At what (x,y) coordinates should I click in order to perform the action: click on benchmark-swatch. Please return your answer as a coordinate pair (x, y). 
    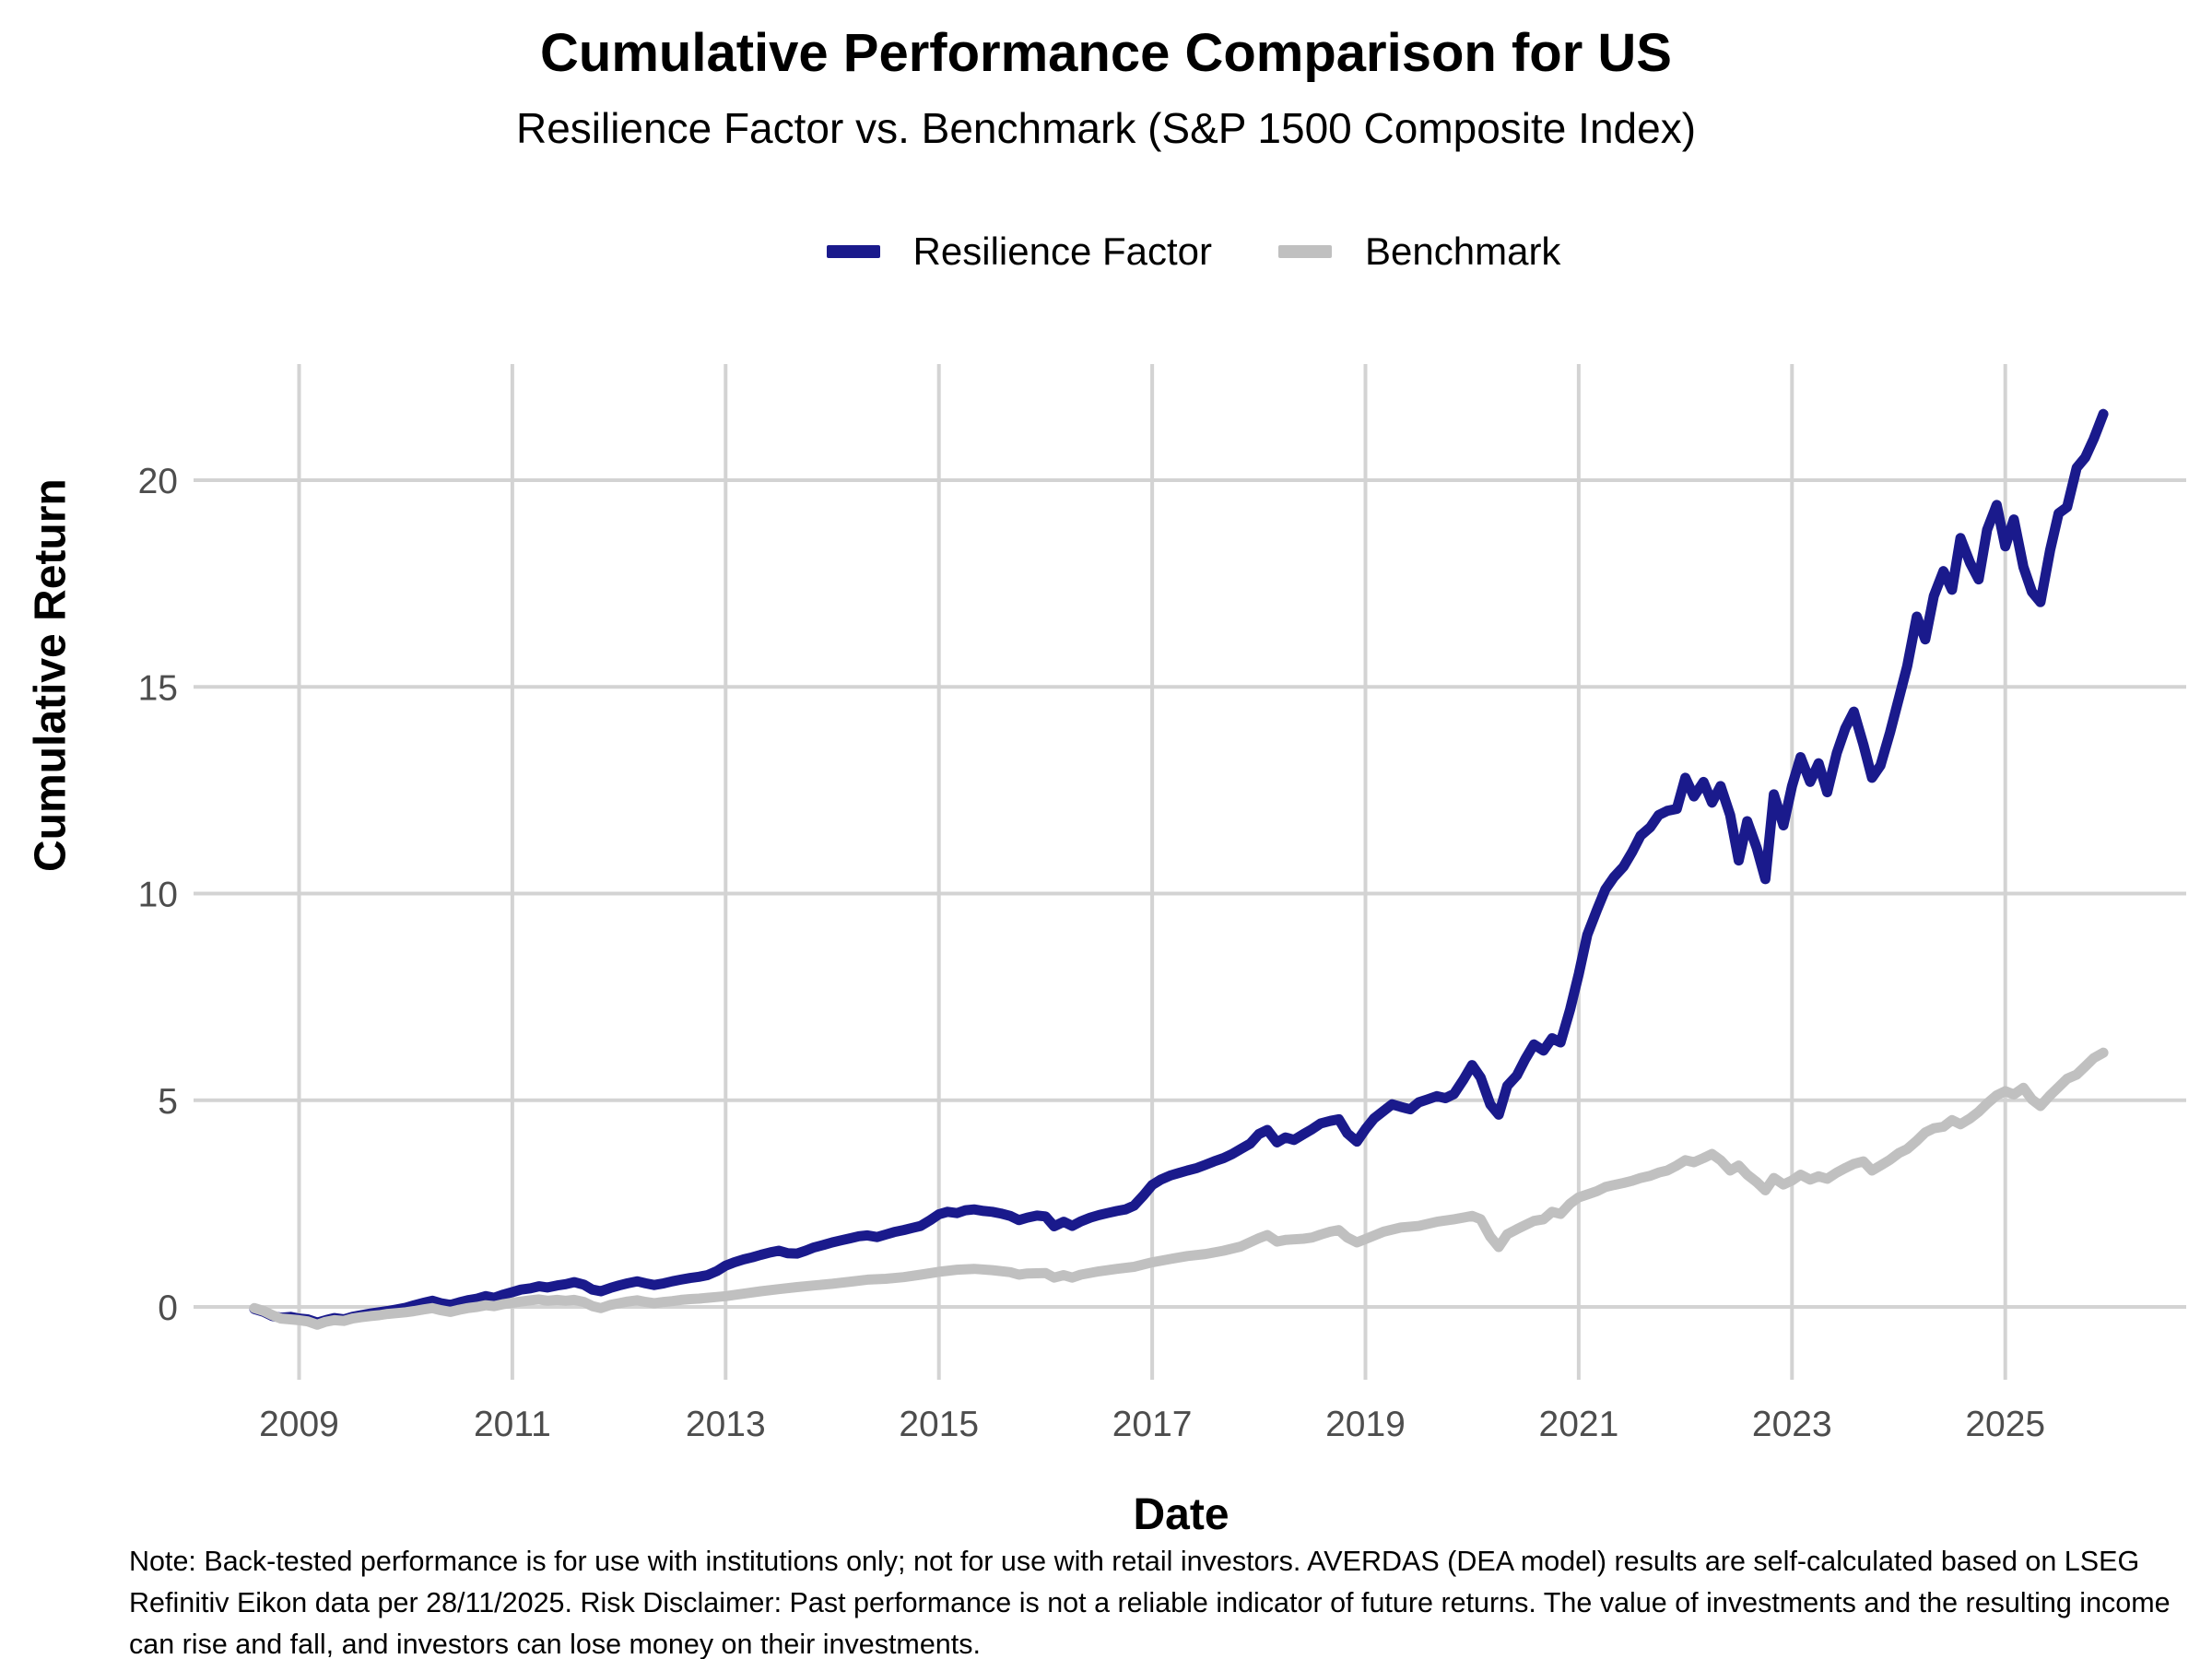
    Looking at the image, I should click on (1305, 251).